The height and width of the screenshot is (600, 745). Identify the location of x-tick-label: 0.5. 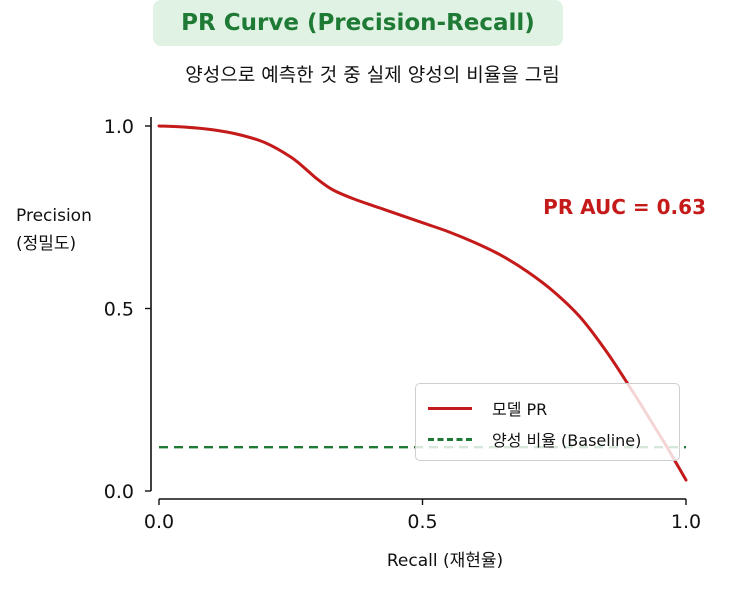
(422, 522).